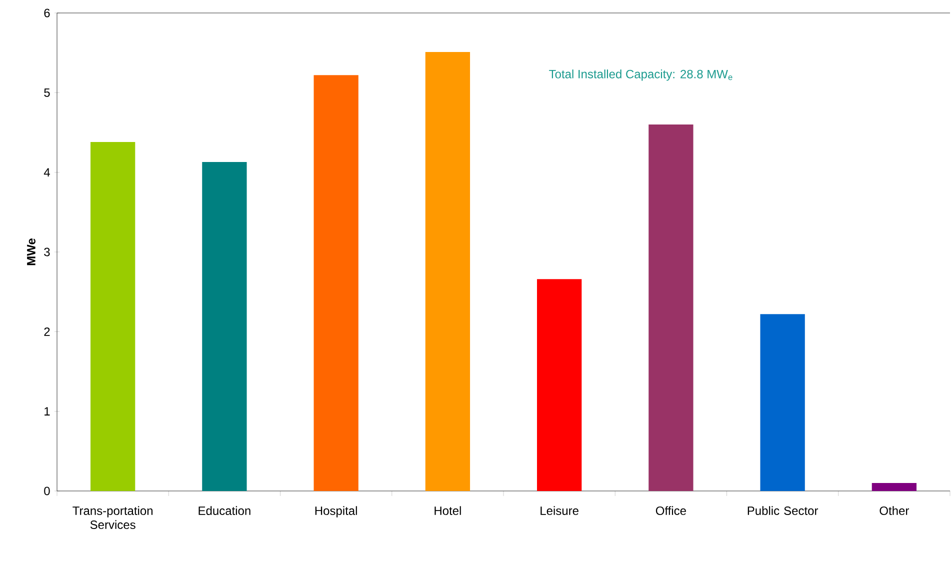  What do you see at coordinates (894, 511) in the screenshot?
I see `x-tick-label: Other` at bounding box center [894, 511].